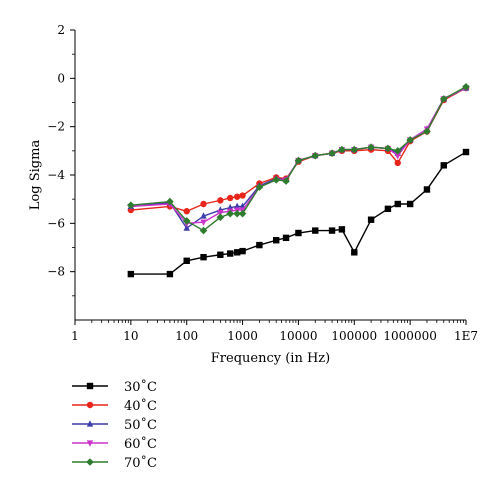 This screenshot has height=500, width=499. I want to click on y-tick-label: −4, so click(56, 175).